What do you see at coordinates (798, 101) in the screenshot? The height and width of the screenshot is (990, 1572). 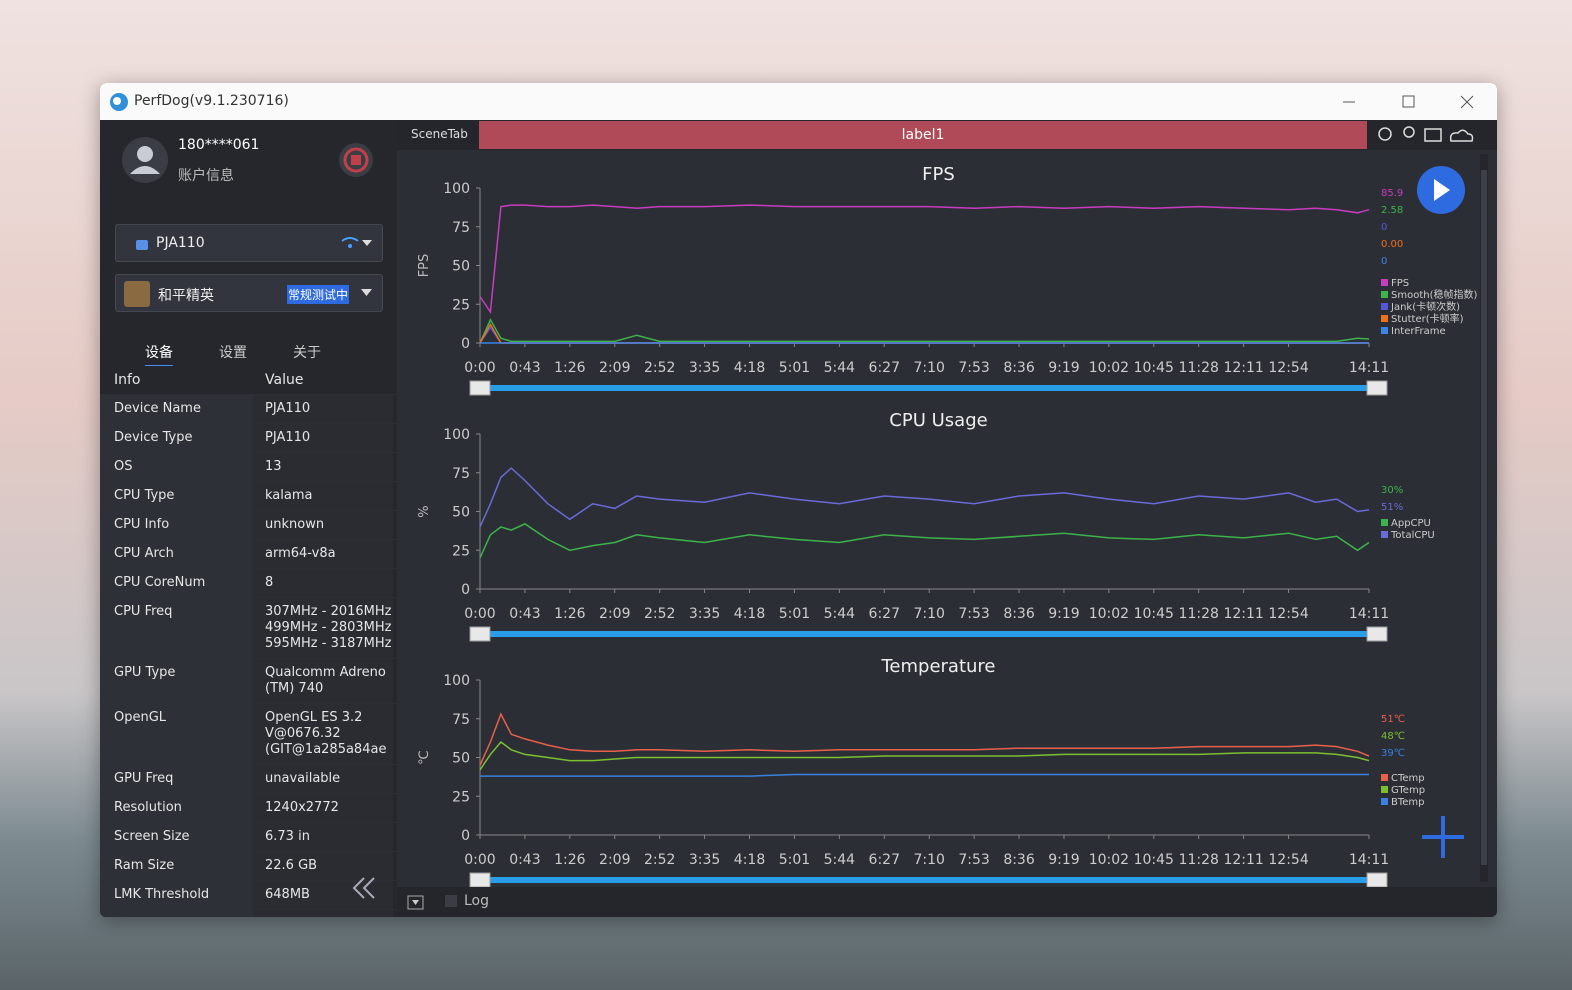 I see `title-bar: PerfDog(v9.1.230716)` at bounding box center [798, 101].